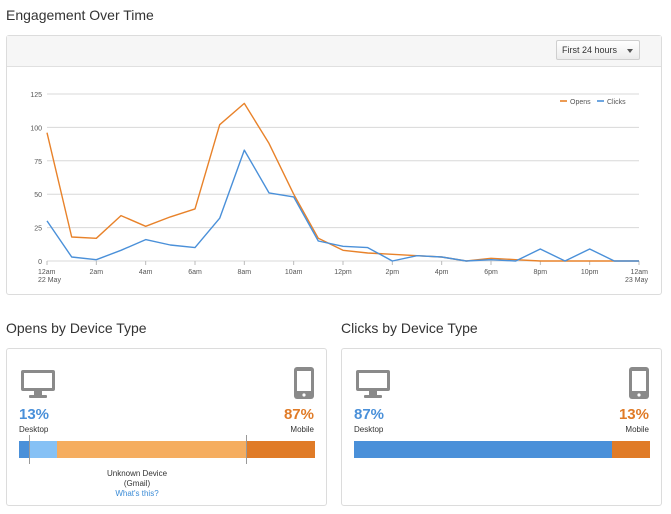 This screenshot has height=514, width=671. Describe the element at coordinates (152, 449) in the screenshot. I see `opens-unknown-segment` at that location.